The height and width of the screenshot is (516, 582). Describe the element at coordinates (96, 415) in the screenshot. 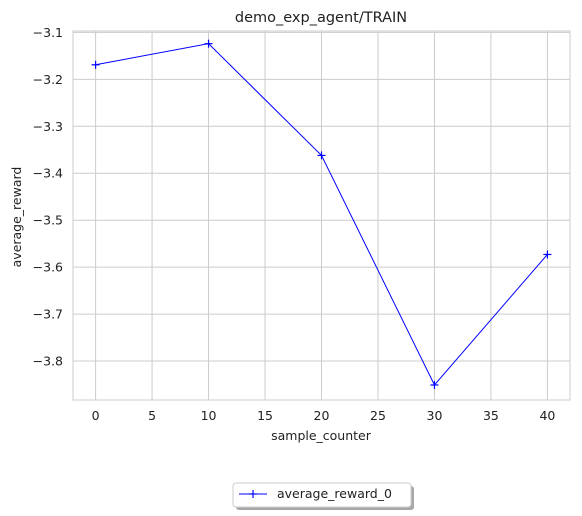

I see `x-tick-label: 0` at that location.